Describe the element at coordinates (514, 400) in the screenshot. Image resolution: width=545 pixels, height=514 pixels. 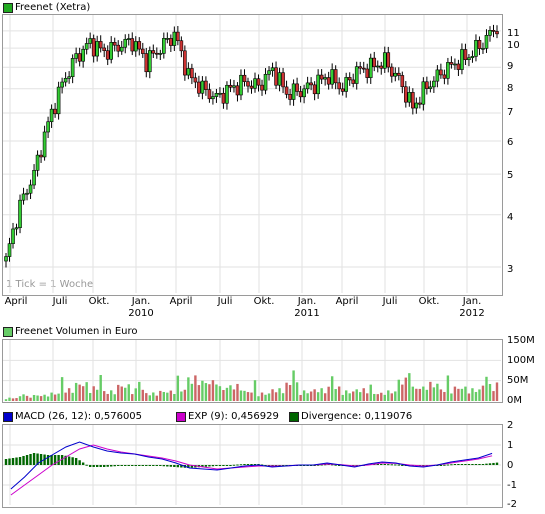
I see `volume-y-tick: 0M` at that location.